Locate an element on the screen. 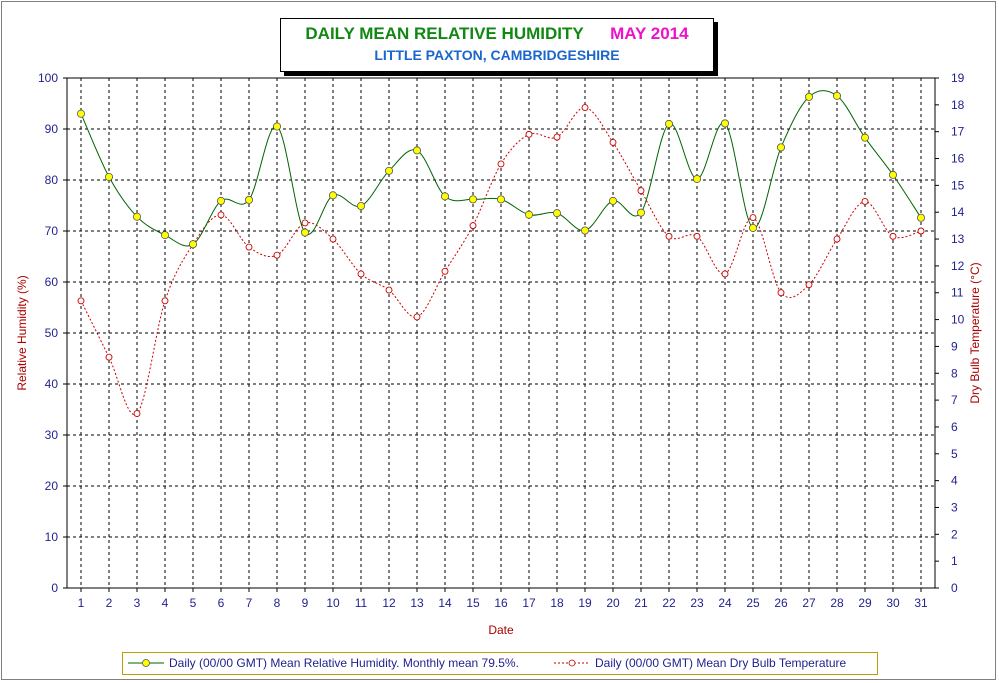 The width and height of the screenshot is (999, 683). x-tick-label: 12 is located at coordinates (389, 603).